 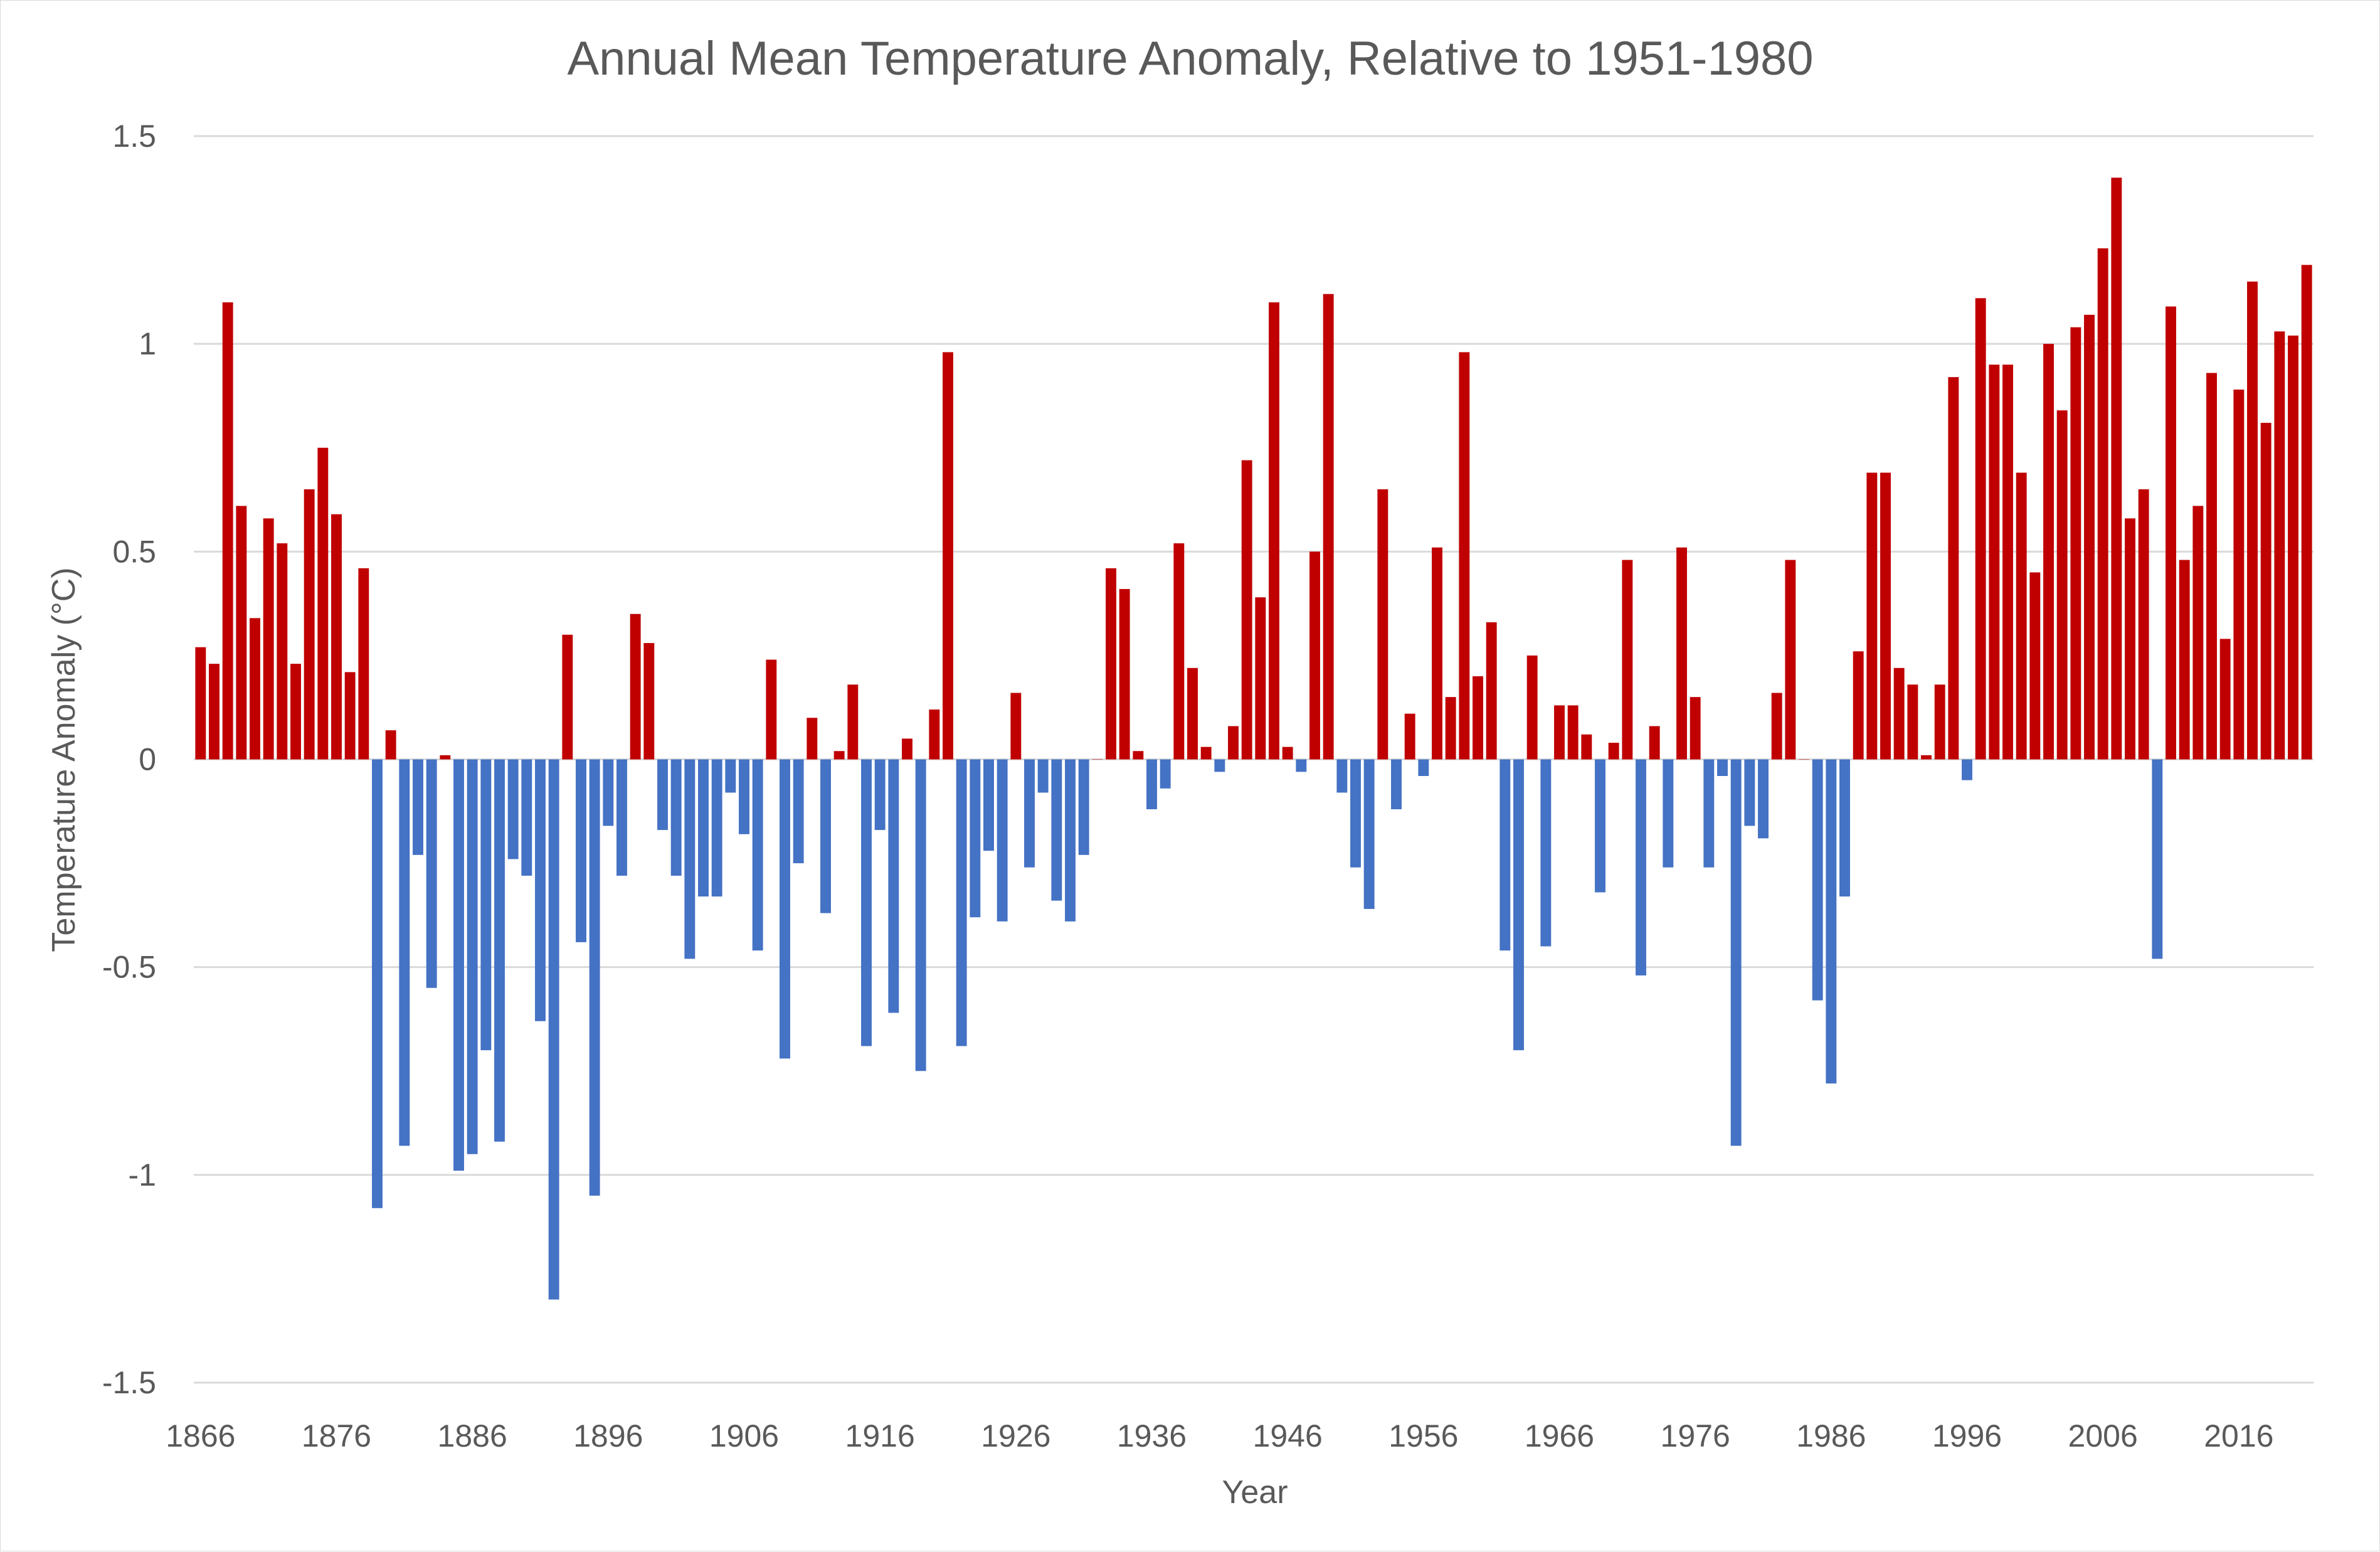 I want to click on y-tick-label: -1.5, so click(x=129, y=1383).